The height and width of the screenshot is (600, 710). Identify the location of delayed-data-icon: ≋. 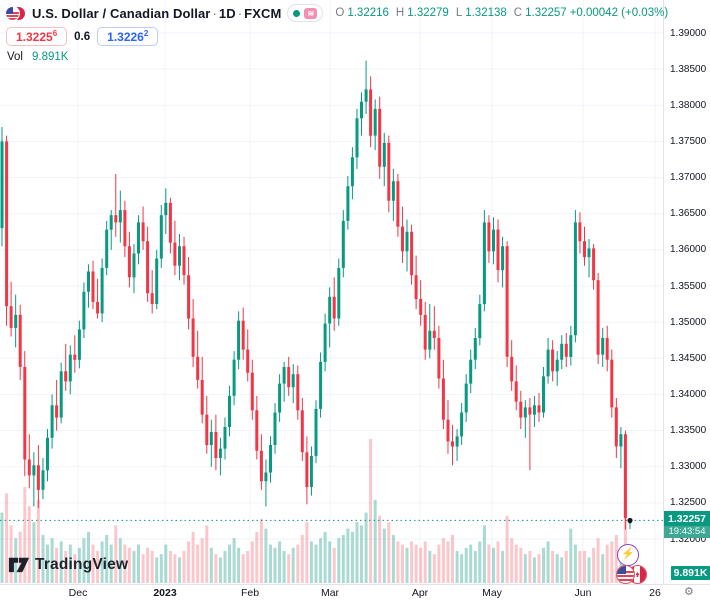
(311, 13).